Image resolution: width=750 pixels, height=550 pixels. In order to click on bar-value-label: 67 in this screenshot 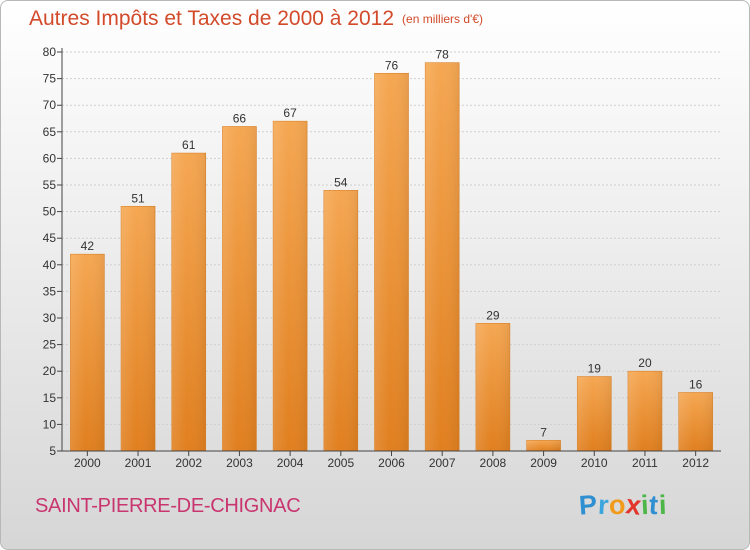, I will do `click(290, 113)`.